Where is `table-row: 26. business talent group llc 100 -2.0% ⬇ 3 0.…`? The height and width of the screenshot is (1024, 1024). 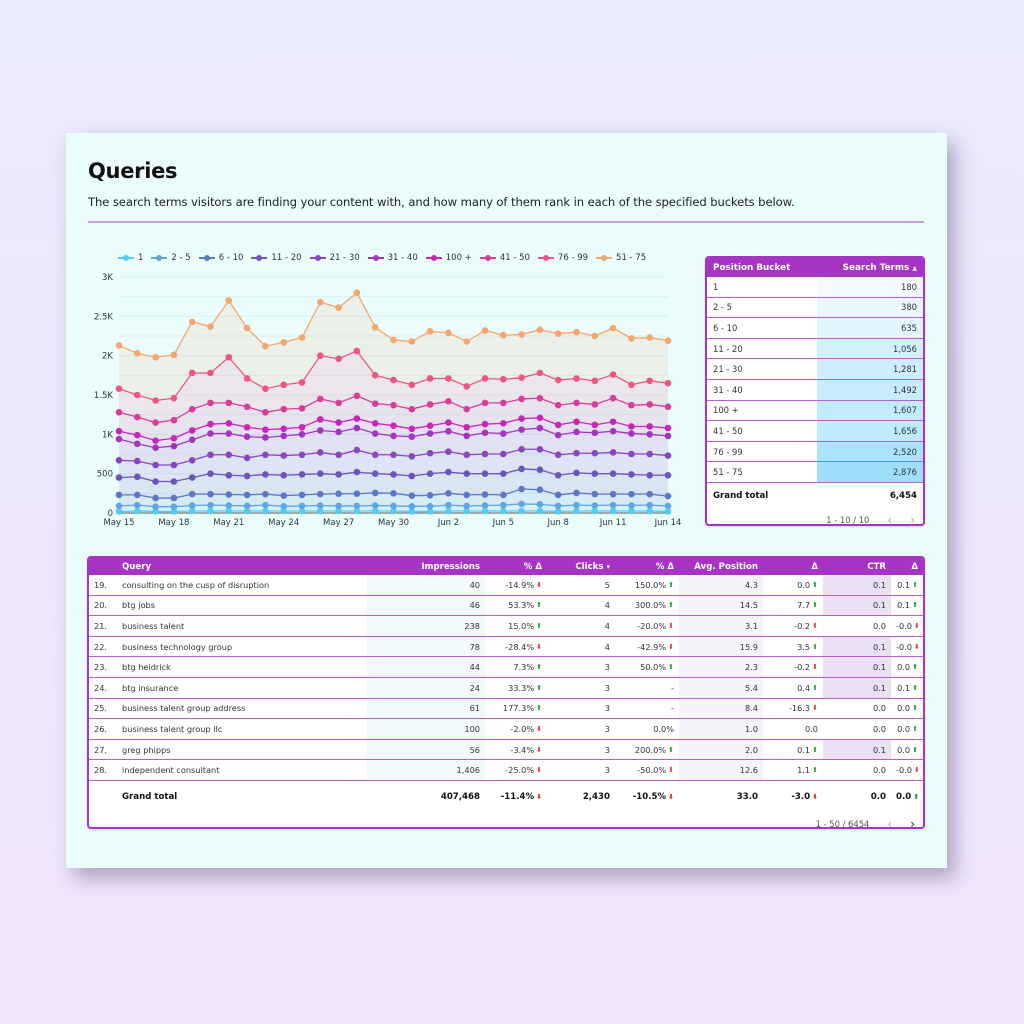
table-row: 26. business talent group llc 100 -2.0% ⬇ 3 0.… is located at coordinates (506, 729).